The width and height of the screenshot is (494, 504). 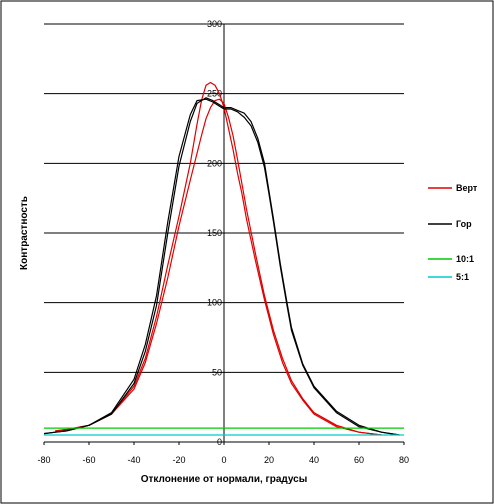 I want to click on x-tick-label: 80, so click(x=404, y=460).